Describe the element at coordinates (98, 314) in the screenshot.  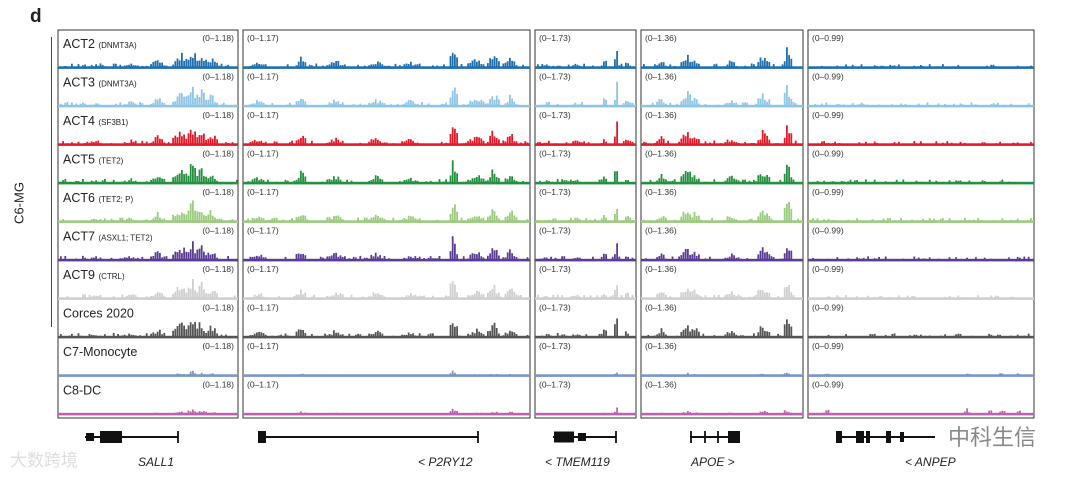
I see `track-label-8: Corces 2020` at that location.